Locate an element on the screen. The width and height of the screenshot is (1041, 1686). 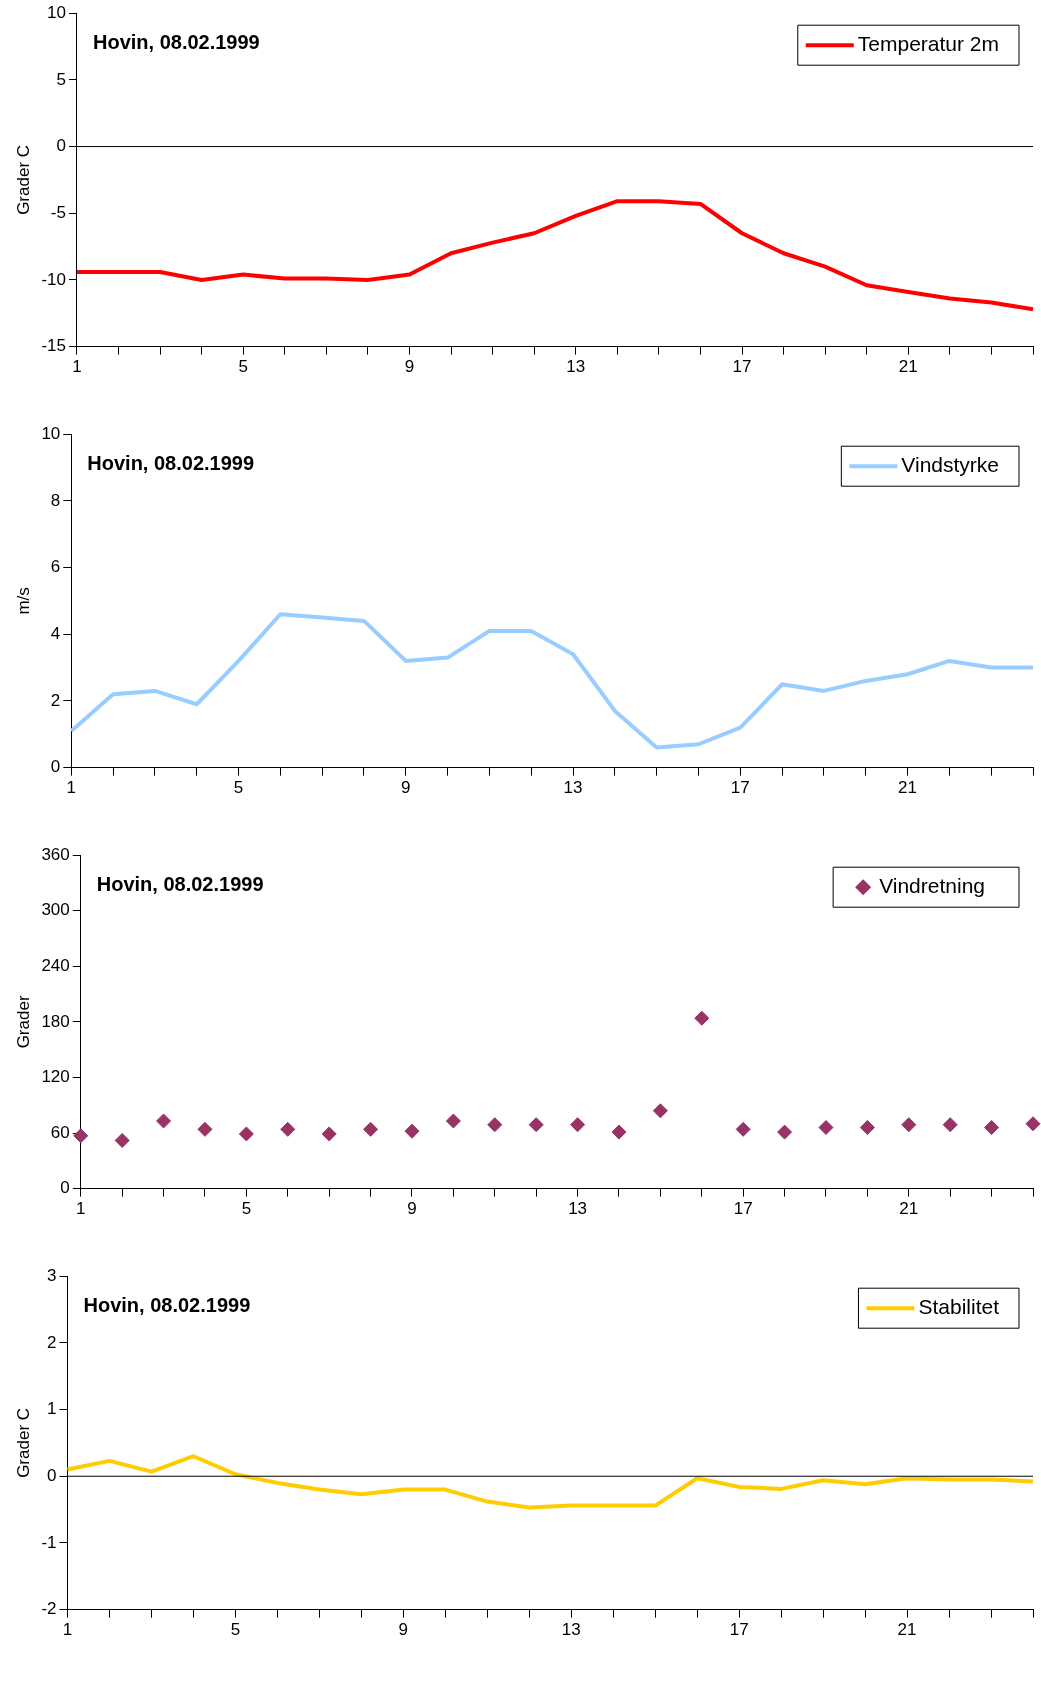
legend-label: Vindretning is located at coordinates (932, 885).